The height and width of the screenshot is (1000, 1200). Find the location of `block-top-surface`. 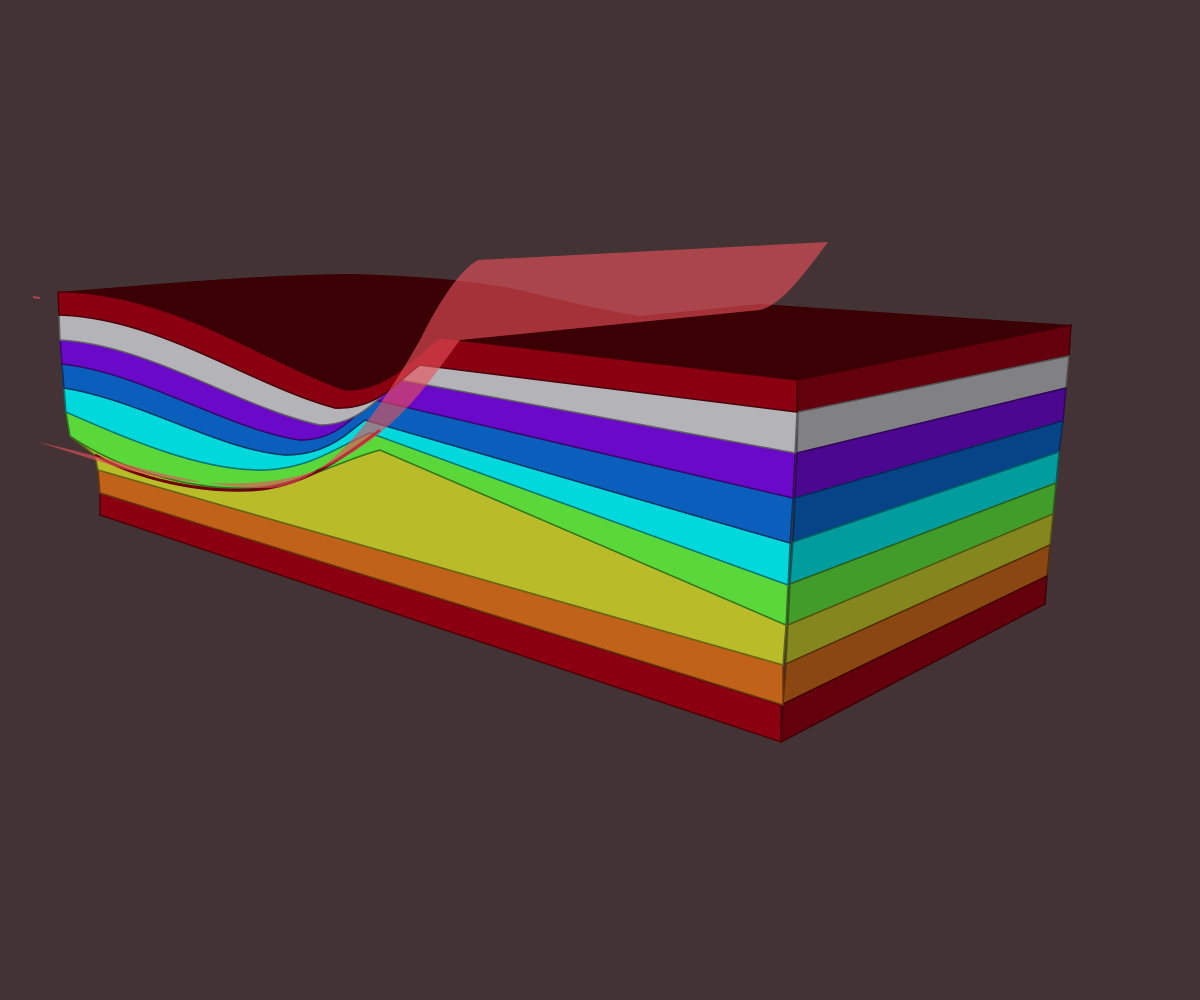

block-top-surface is located at coordinates (564, 332).